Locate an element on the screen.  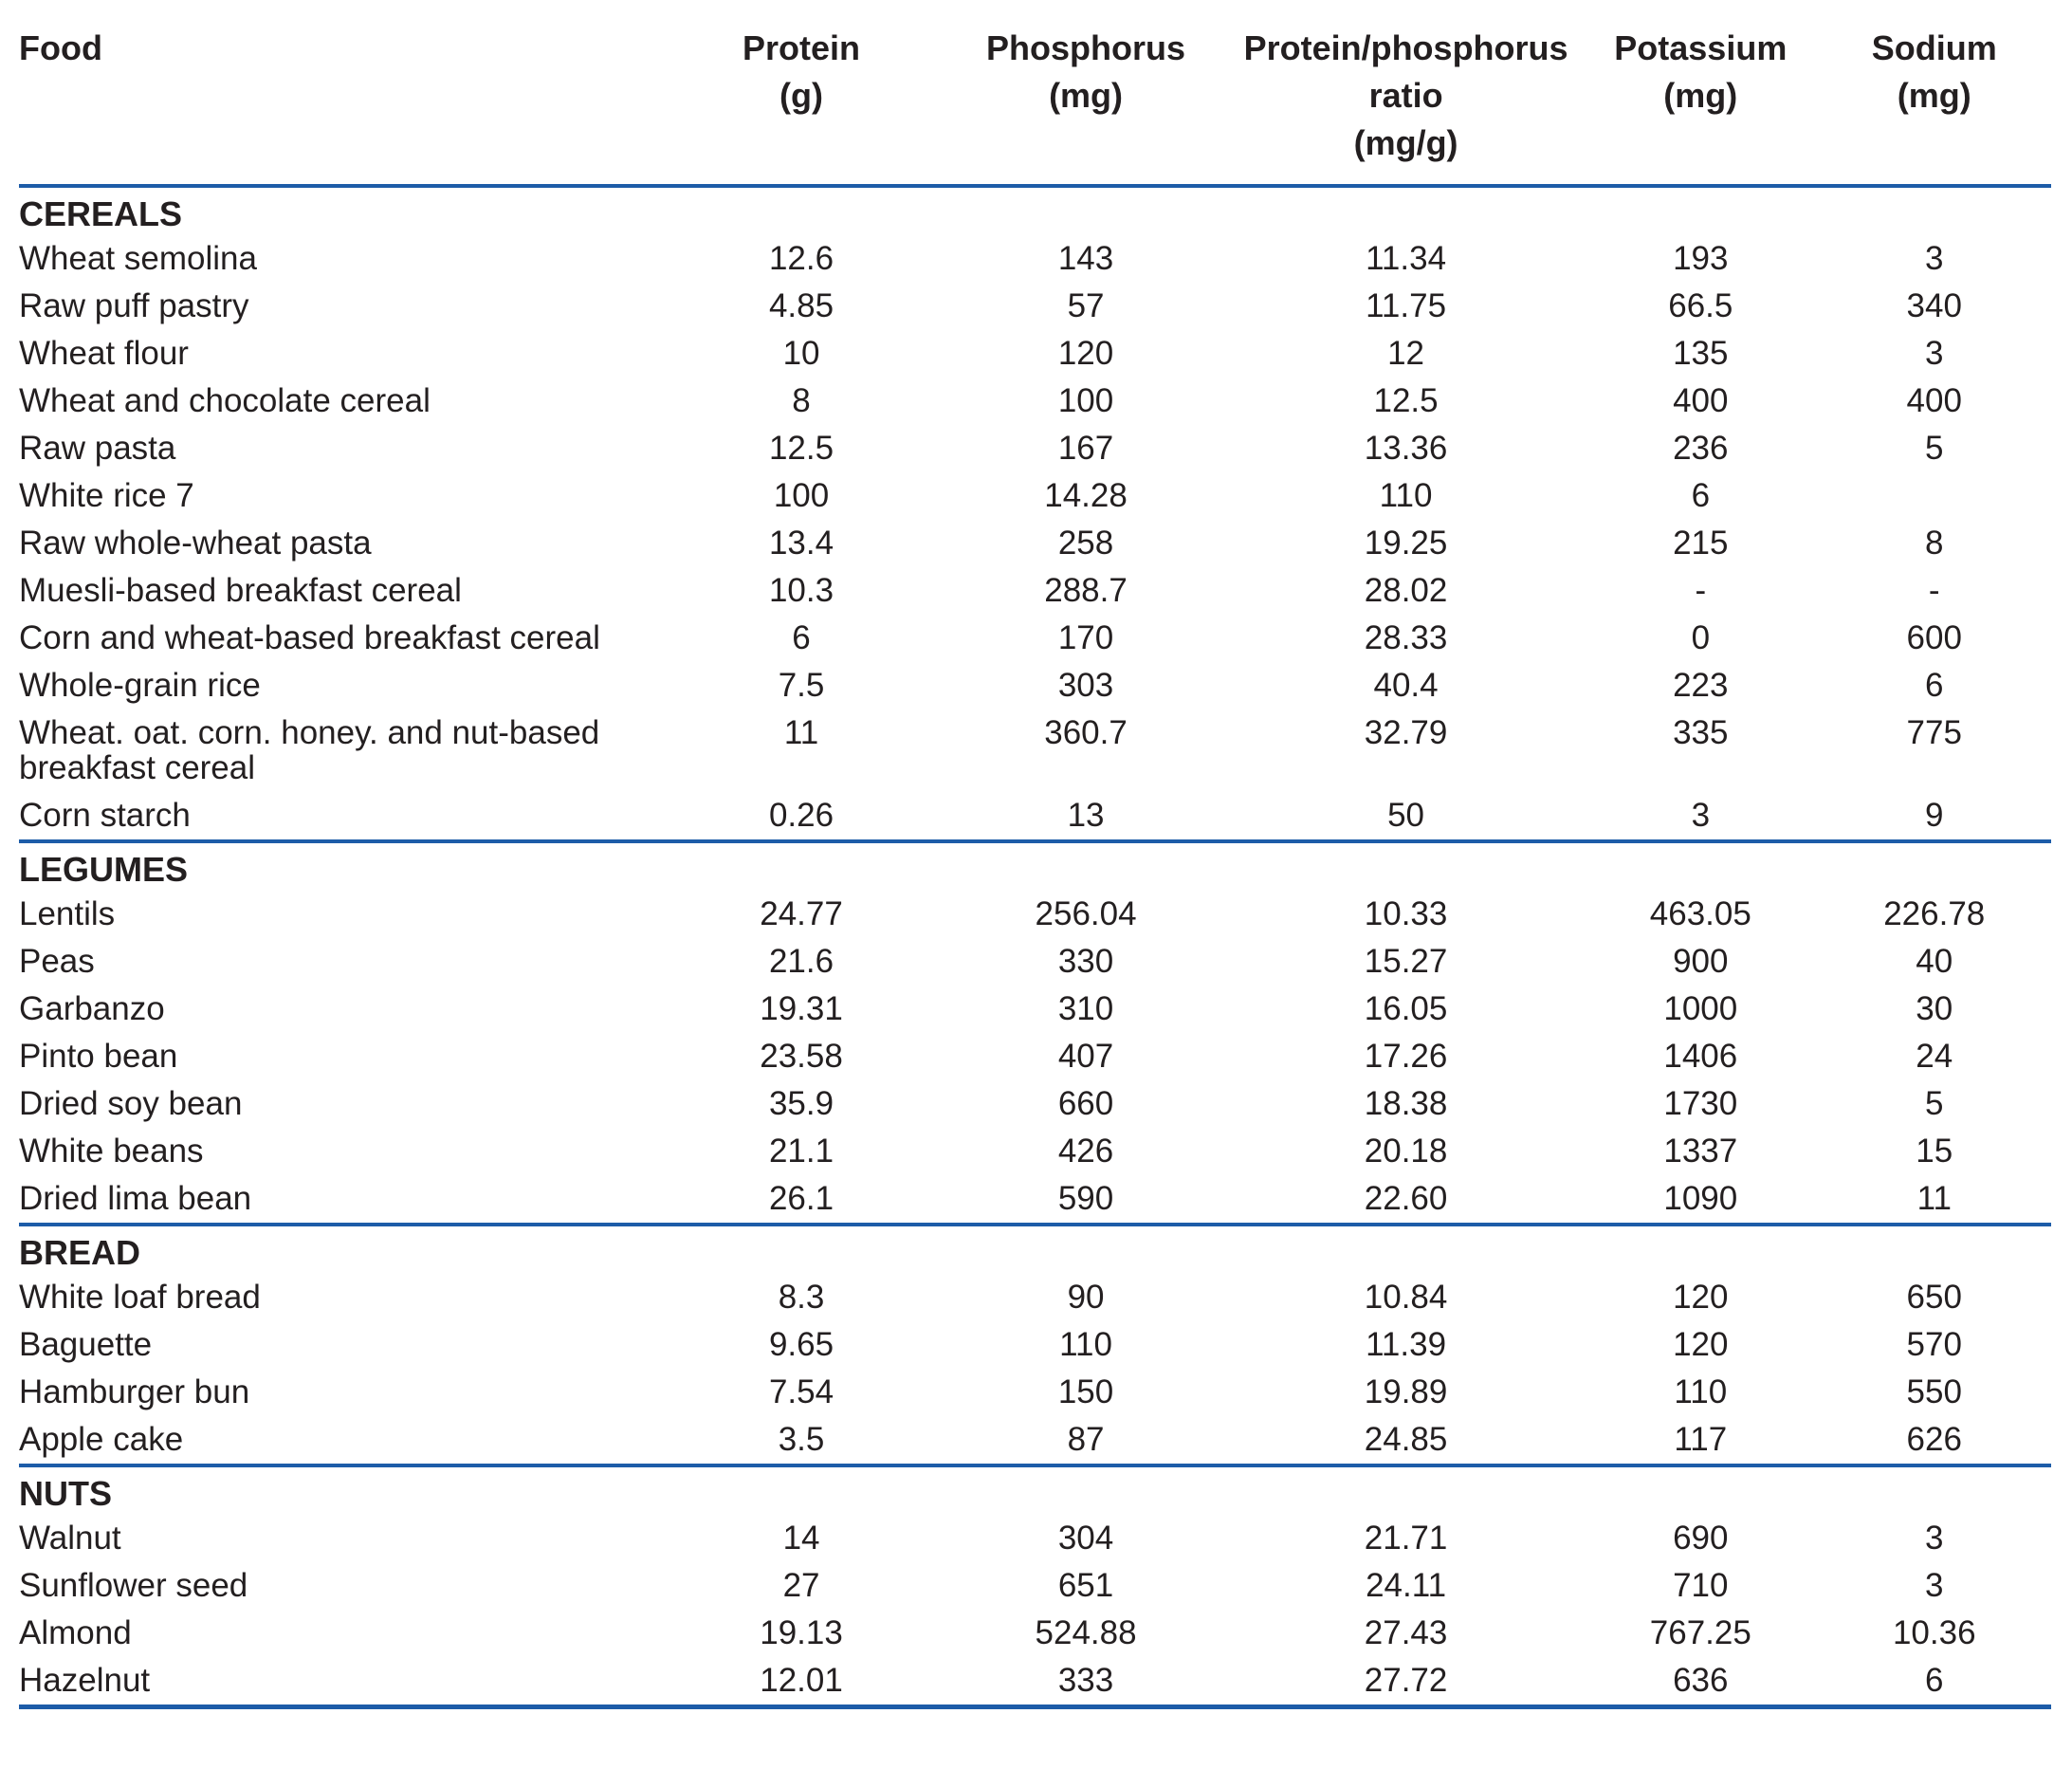
value-cell: 223 is located at coordinates (1701, 685).